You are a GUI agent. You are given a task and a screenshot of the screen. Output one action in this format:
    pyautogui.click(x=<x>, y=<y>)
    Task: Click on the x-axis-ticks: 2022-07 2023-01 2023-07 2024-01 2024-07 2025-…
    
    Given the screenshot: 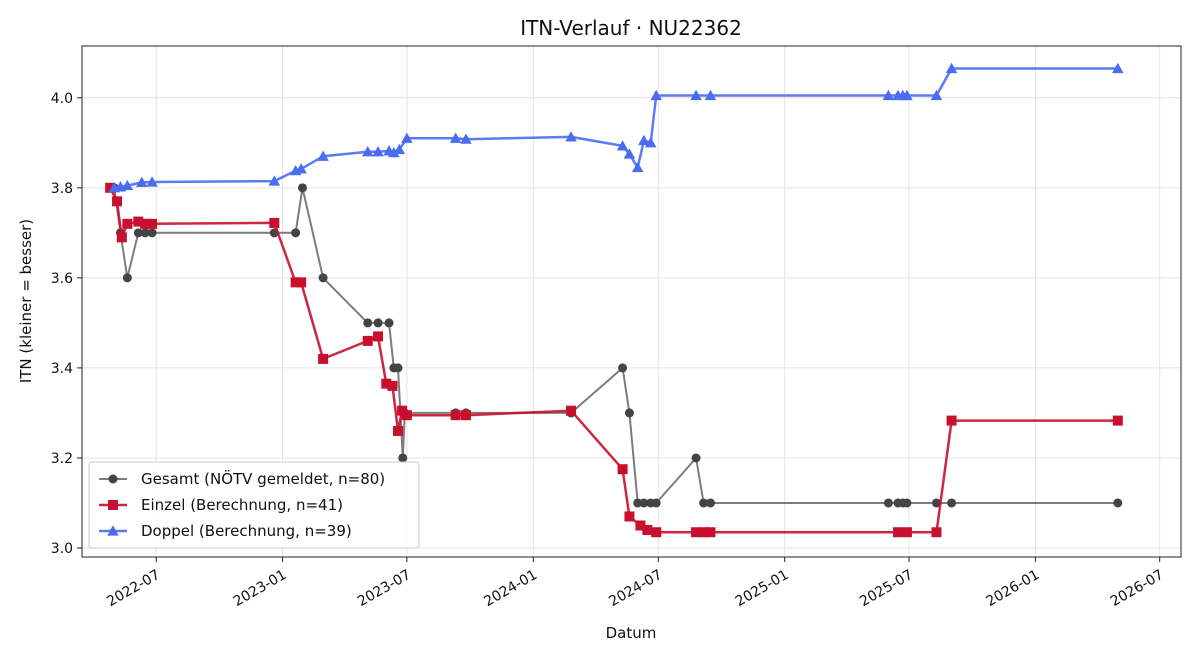 What is the action you would take?
    pyautogui.click(x=635, y=583)
    